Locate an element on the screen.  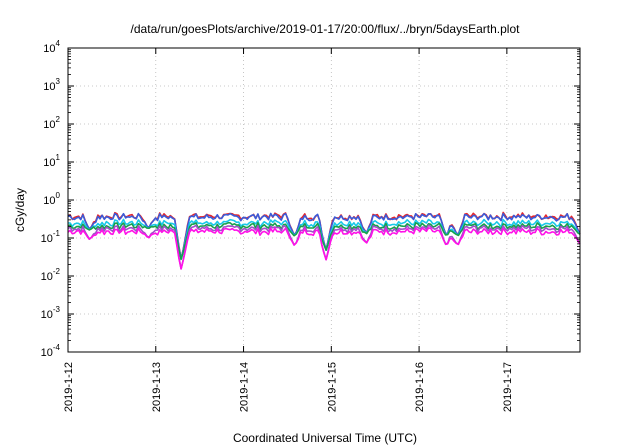
x-tick-label: 2019-1-13 is located at coordinates (157, 387).